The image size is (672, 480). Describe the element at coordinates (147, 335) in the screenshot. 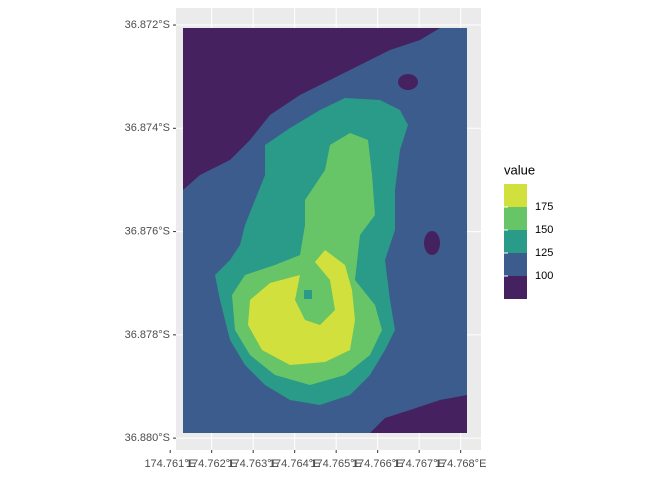

I see `y-tick-label: 36.878°S` at that location.